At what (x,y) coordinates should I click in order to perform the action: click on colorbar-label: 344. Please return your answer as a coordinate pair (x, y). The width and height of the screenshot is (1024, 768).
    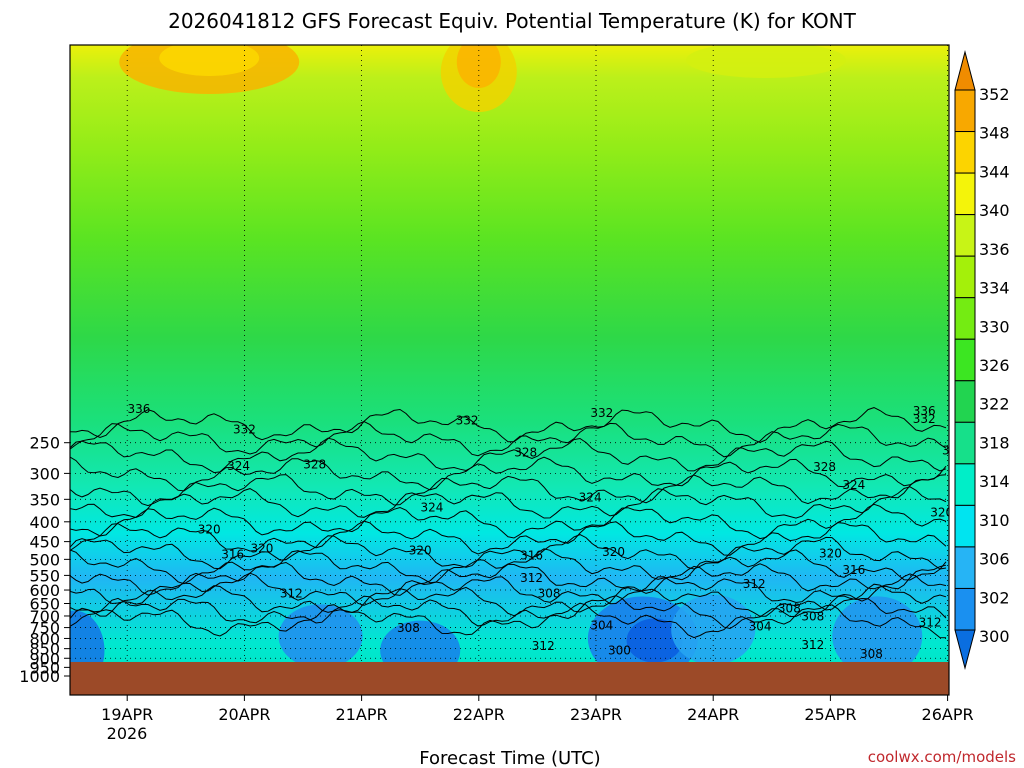
    Looking at the image, I should click on (994, 171).